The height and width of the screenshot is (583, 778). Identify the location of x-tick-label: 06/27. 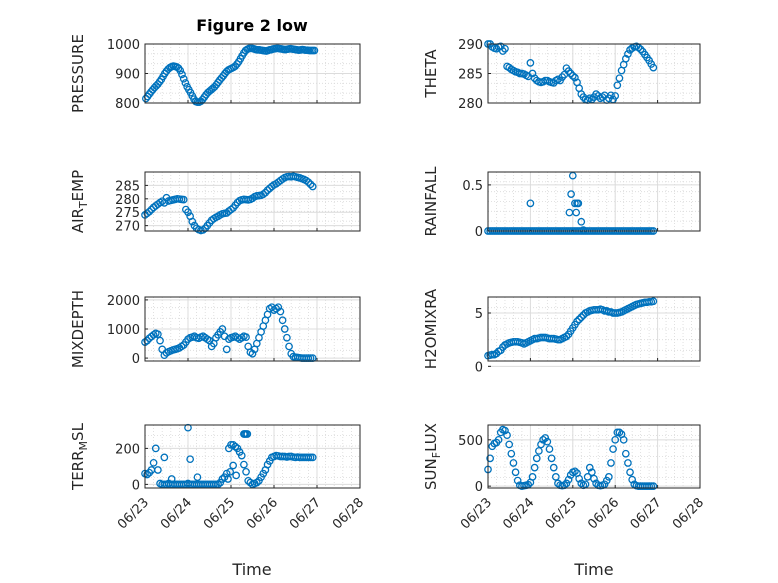
(305, 513).